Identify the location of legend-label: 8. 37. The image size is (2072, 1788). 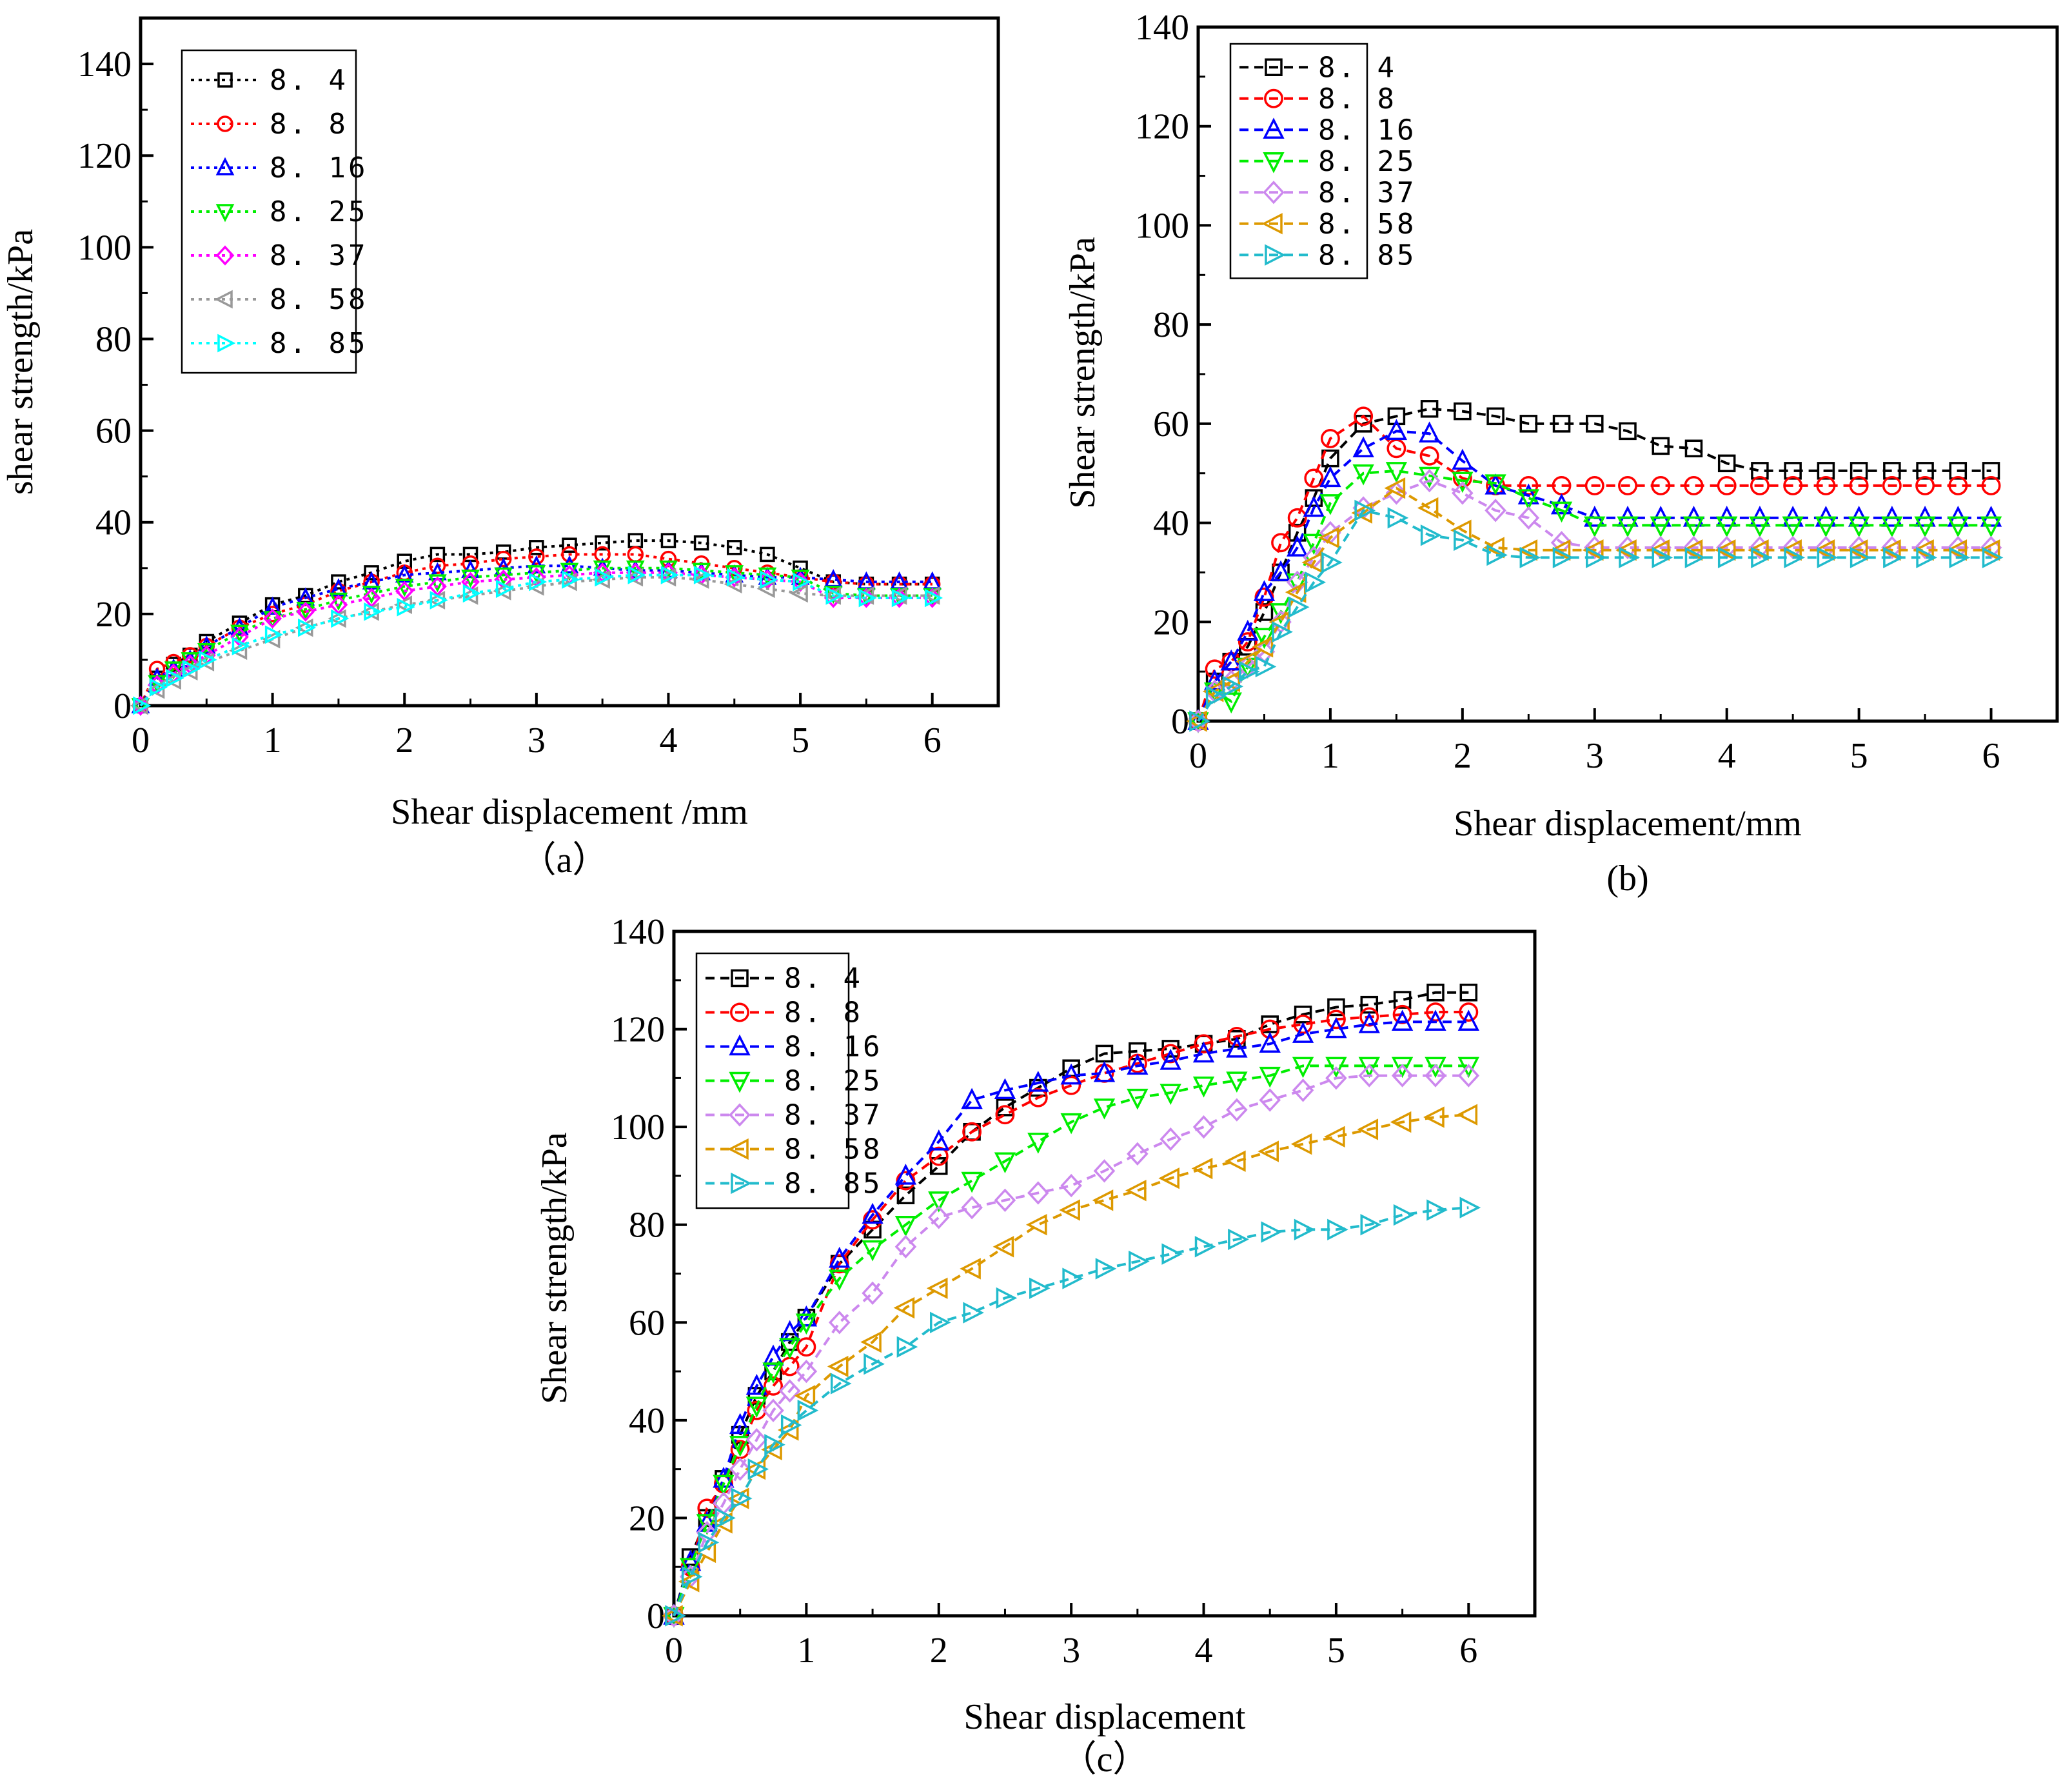
(833, 1115).